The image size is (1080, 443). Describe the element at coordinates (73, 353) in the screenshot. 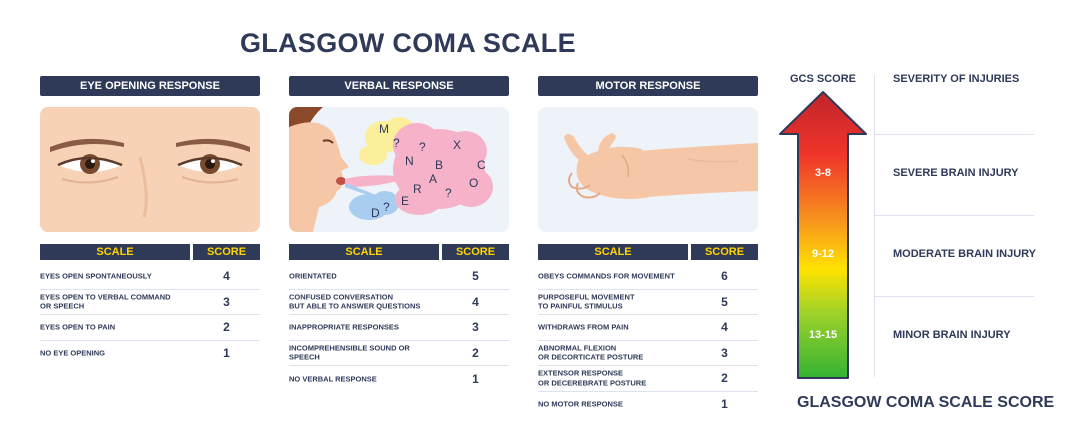

I see `row-label: NO EYE OPENING` at that location.